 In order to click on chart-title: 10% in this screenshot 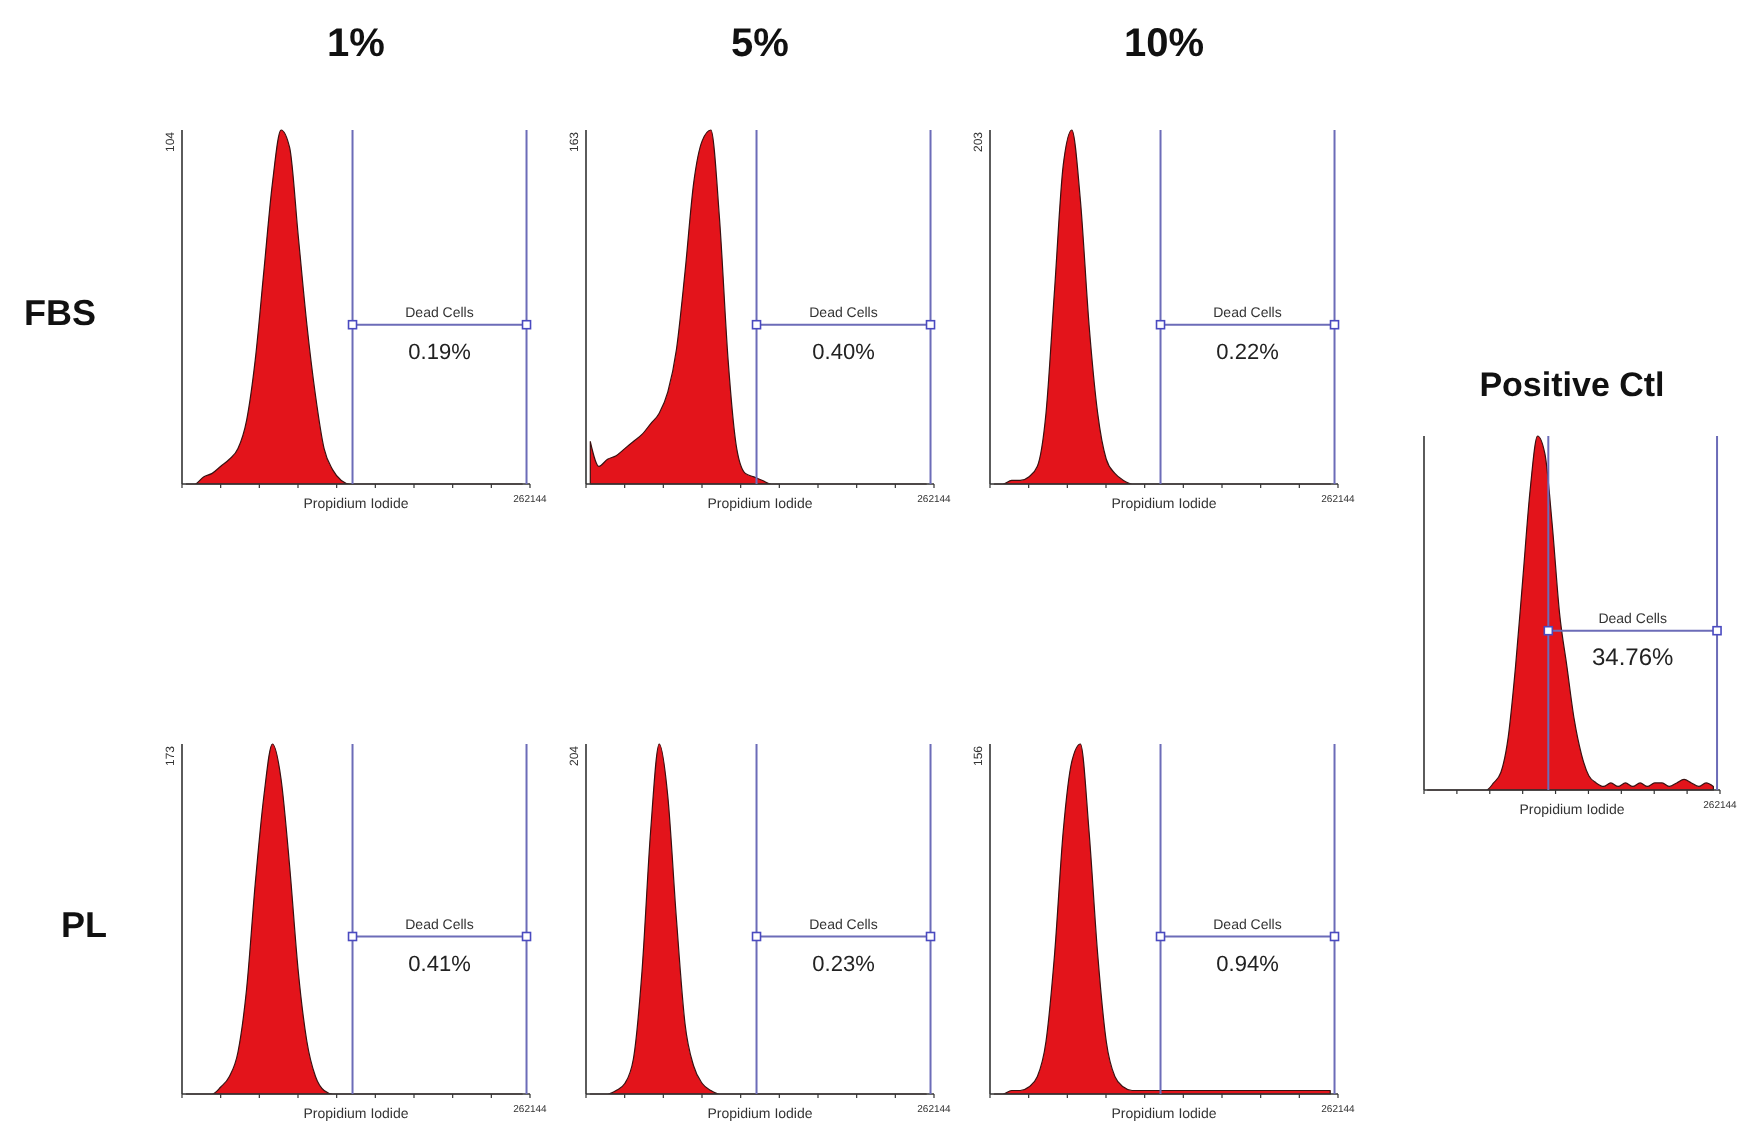, I will do `click(1164, 44)`.